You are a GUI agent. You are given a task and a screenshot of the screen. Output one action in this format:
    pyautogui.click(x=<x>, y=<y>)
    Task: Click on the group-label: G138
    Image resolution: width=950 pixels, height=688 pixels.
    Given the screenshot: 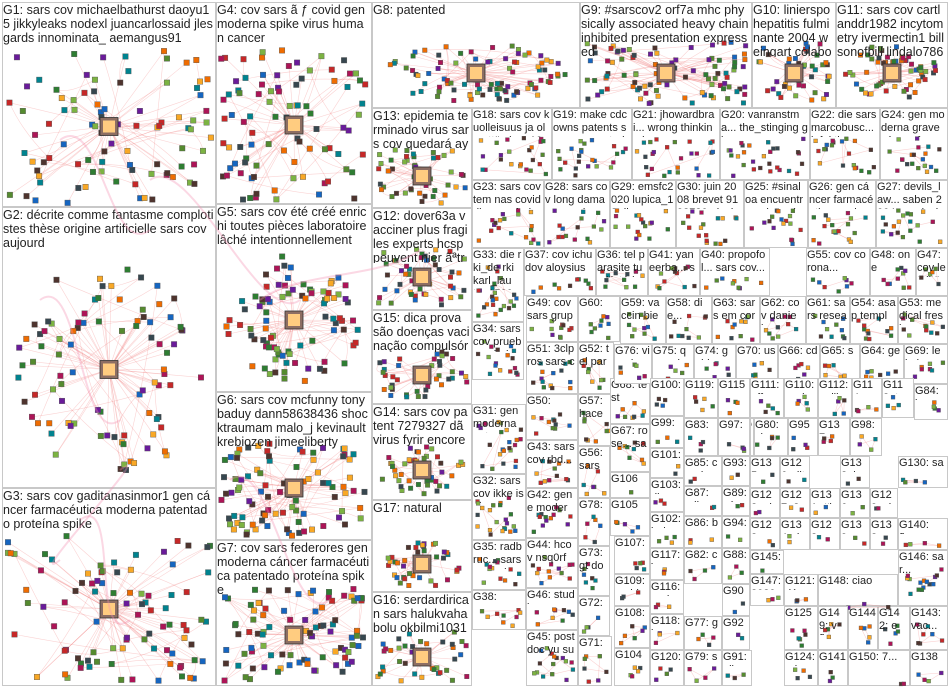 What is the action you would take?
    pyautogui.click(x=924, y=657)
    